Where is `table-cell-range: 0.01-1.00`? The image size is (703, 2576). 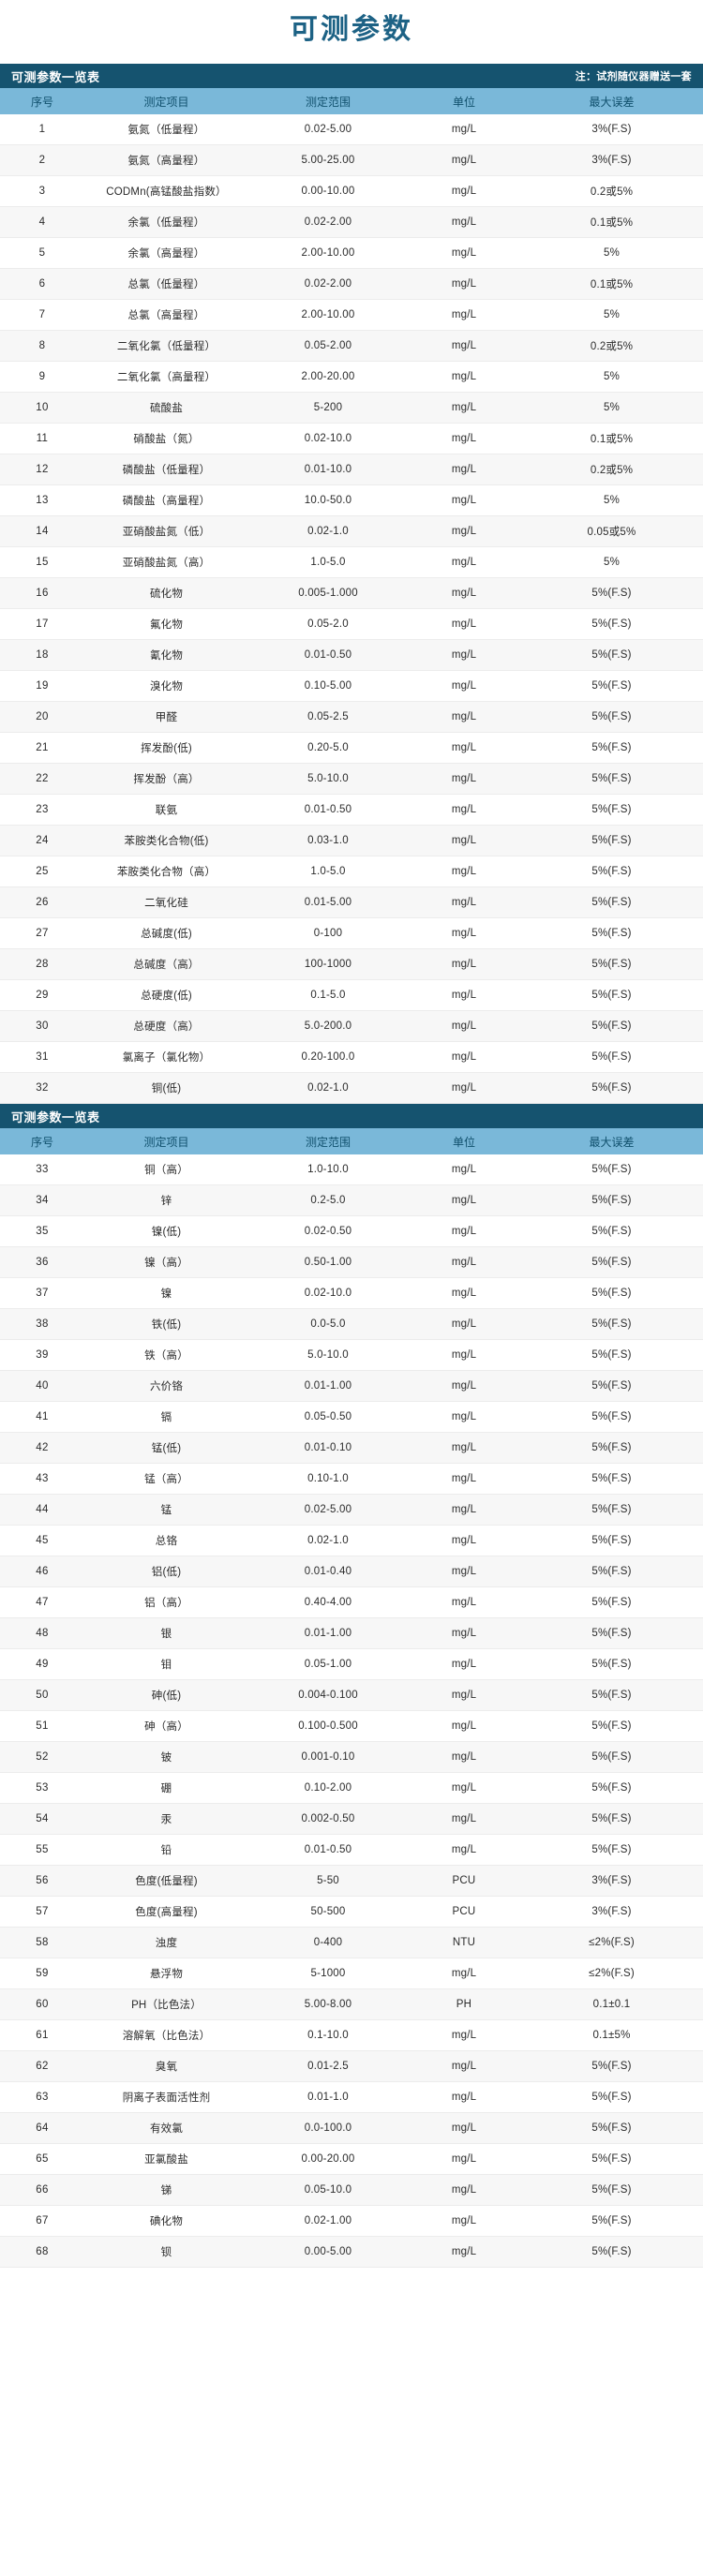
table-cell-range: 0.01-1.00 is located at coordinates (328, 1633).